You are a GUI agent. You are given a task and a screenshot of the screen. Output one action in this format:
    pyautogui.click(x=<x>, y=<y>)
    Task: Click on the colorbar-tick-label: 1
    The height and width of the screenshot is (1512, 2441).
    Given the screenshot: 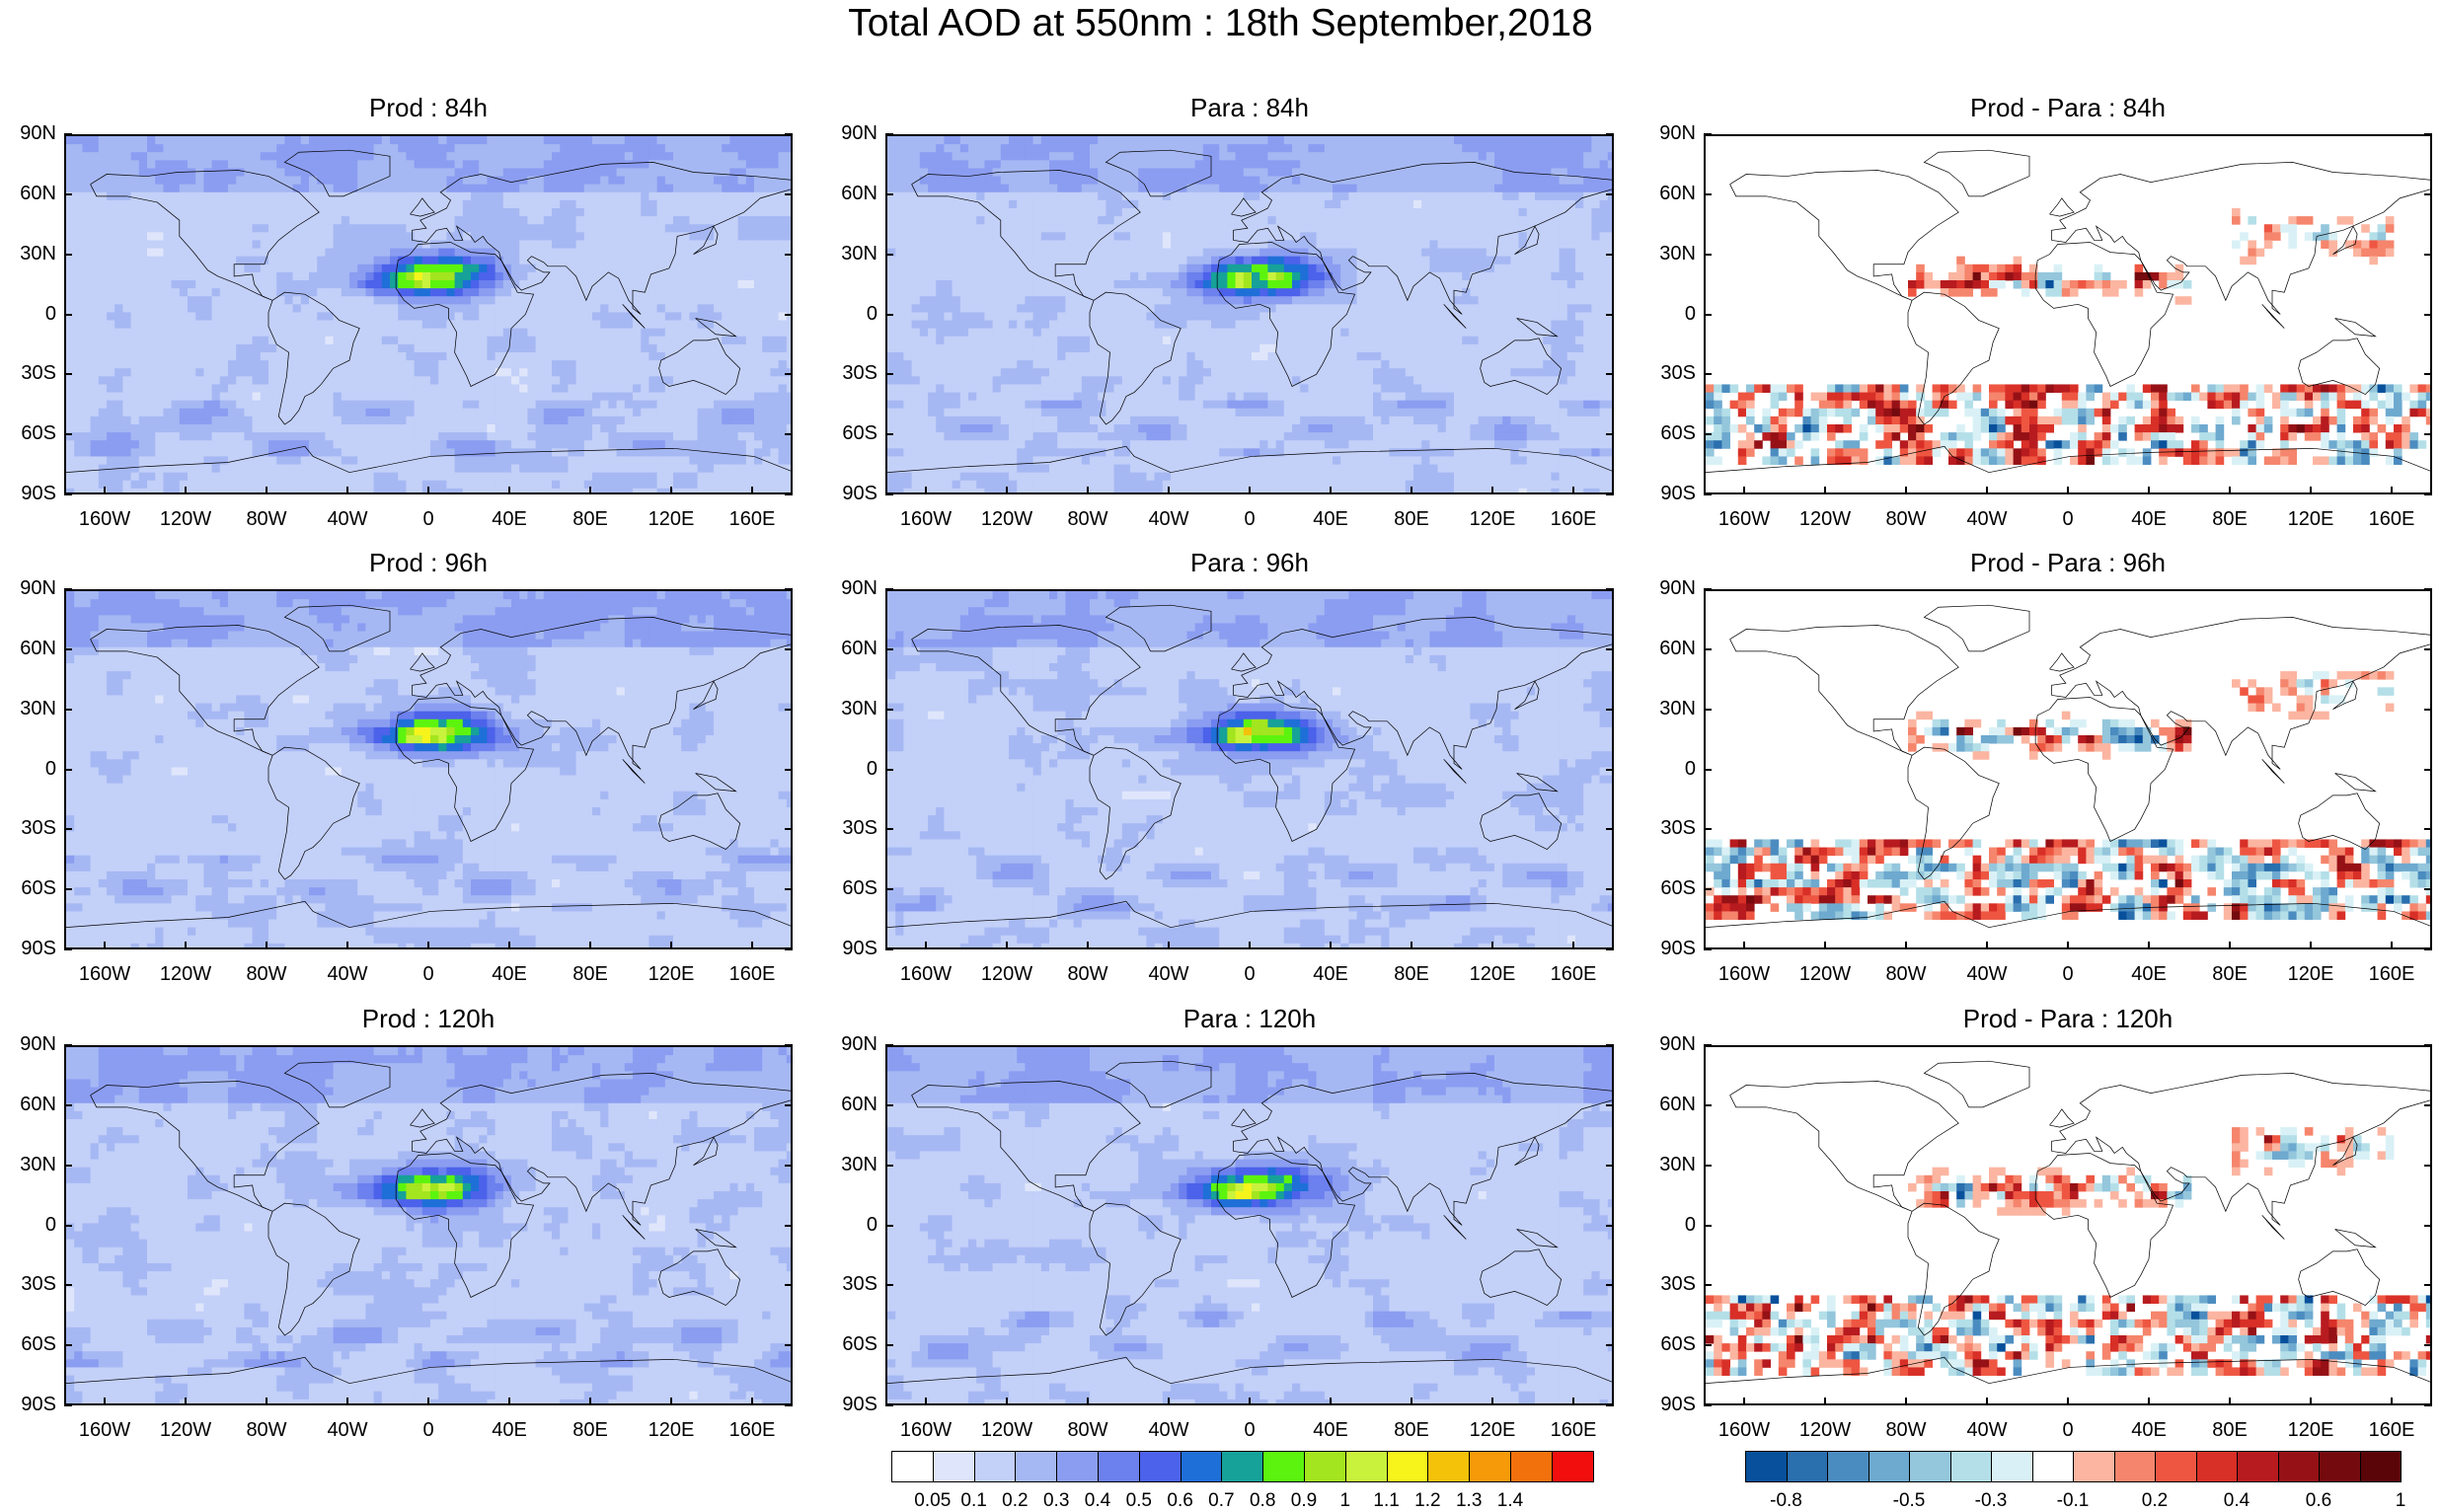 What is the action you would take?
    pyautogui.click(x=2400, y=1501)
    